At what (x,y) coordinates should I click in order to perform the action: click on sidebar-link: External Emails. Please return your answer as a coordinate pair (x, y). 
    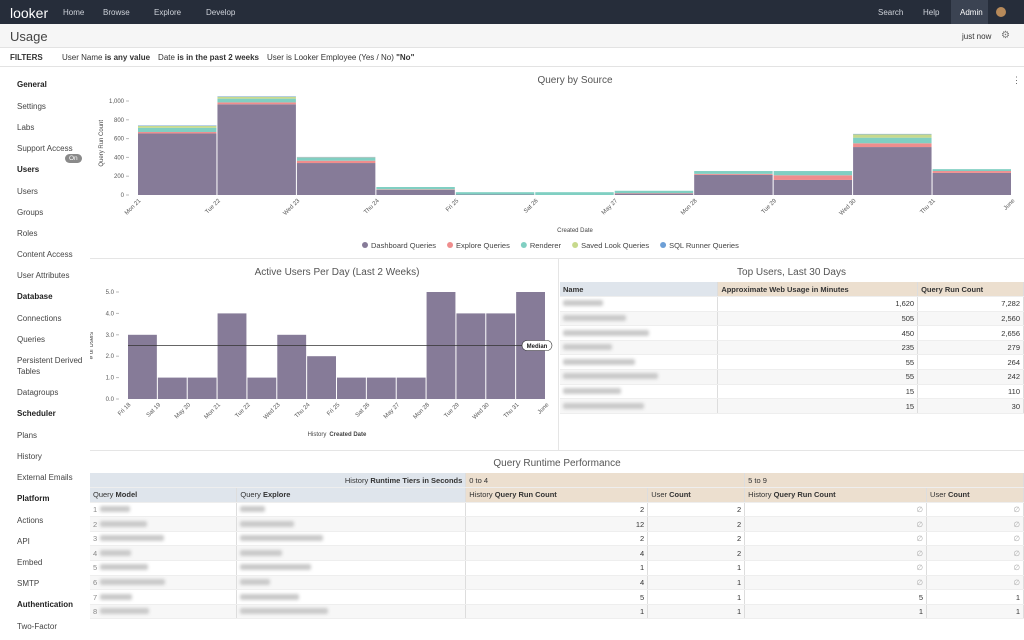
    Looking at the image, I should click on (52, 482).